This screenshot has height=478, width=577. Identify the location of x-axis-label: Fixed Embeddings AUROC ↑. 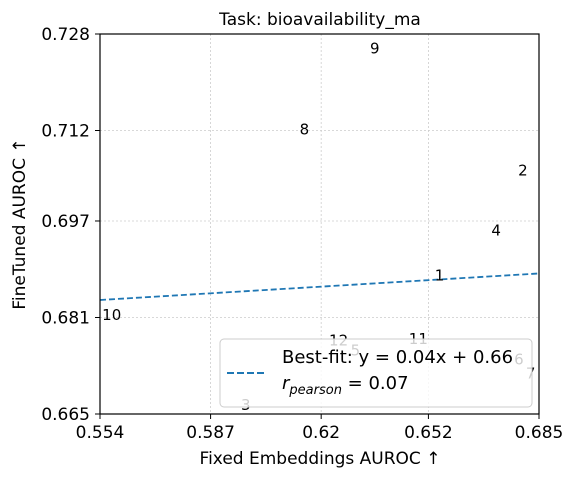
(320, 459).